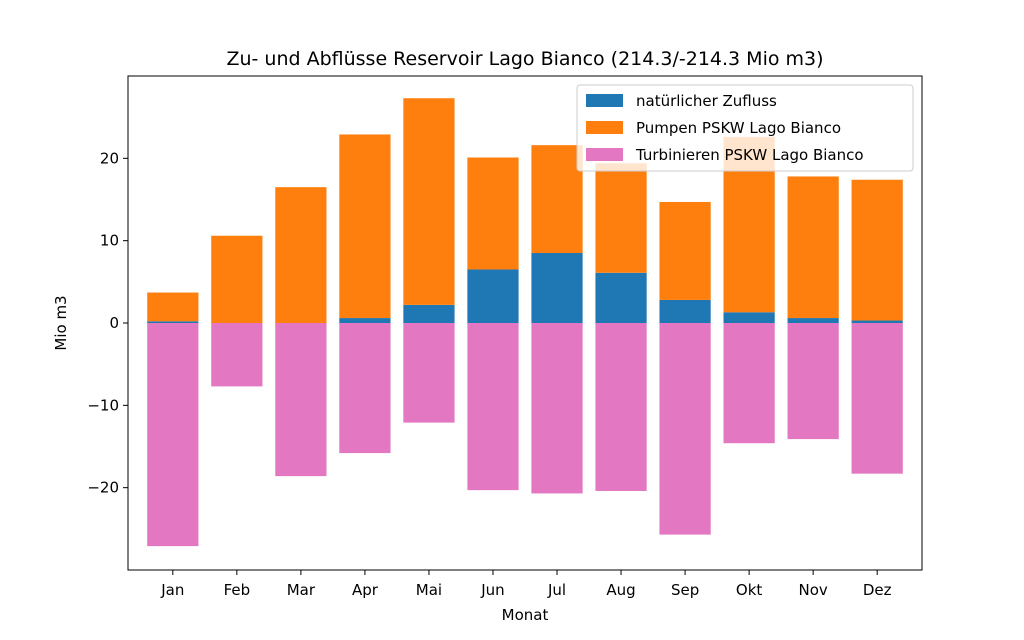 This screenshot has height=640, width=1024. I want to click on bar-2-nov, so click(813, 247).